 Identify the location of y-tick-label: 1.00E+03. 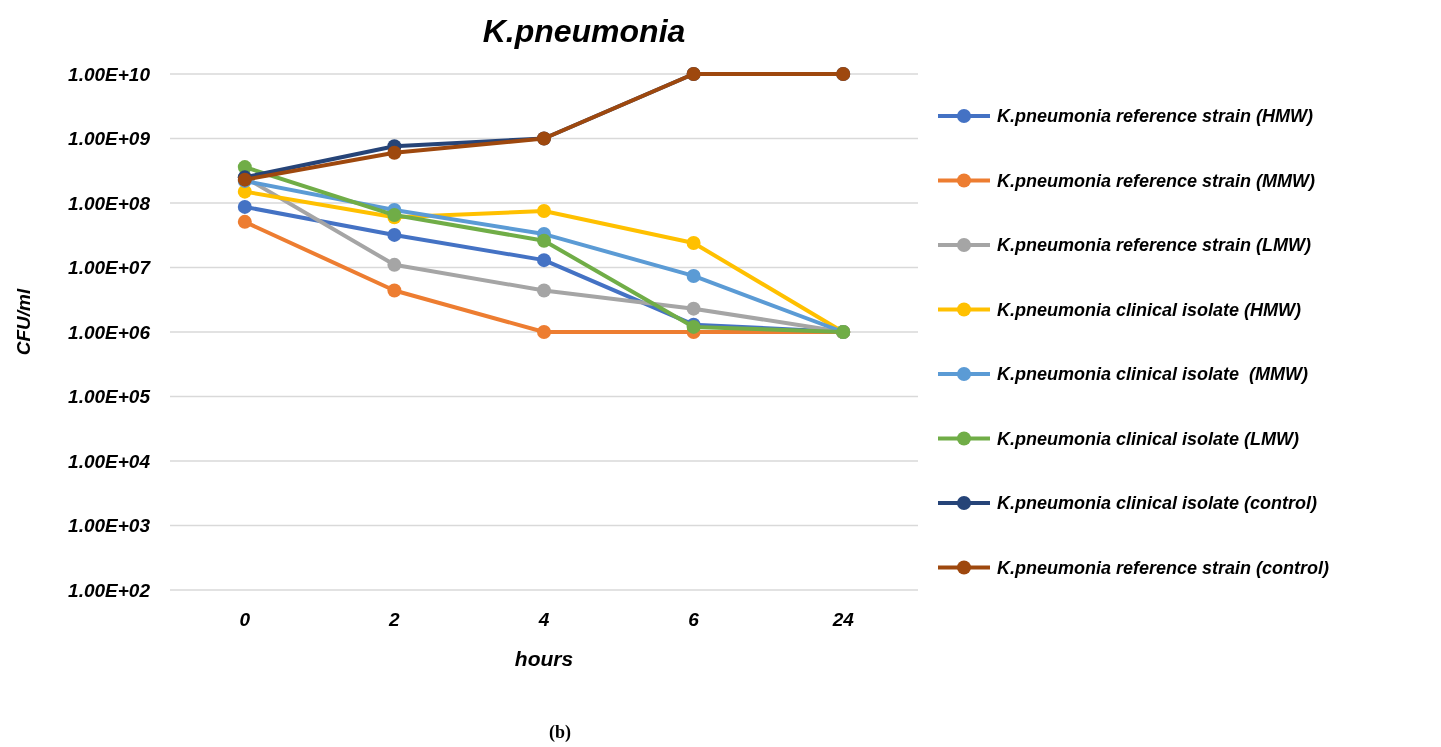
(109, 526).